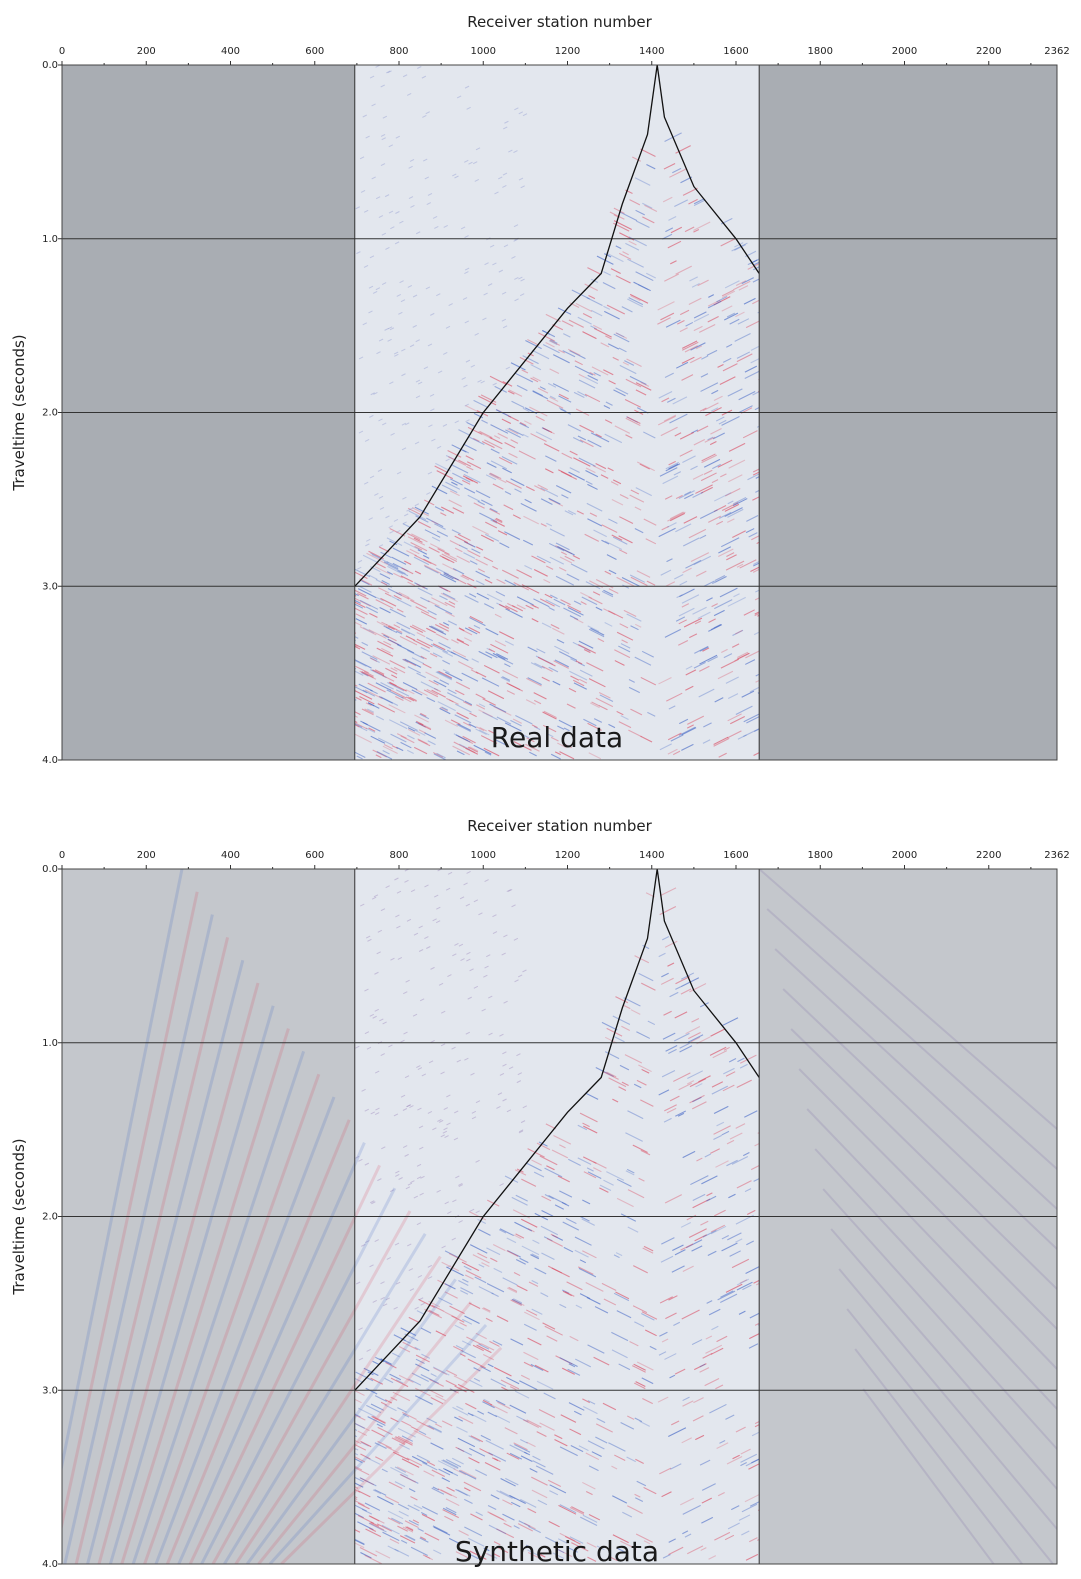 Image resolution: width=1081 pixels, height=1579 pixels. Describe the element at coordinates (50, 586) in the screenshot. I see `y-tick-label: 3.0` at that location.